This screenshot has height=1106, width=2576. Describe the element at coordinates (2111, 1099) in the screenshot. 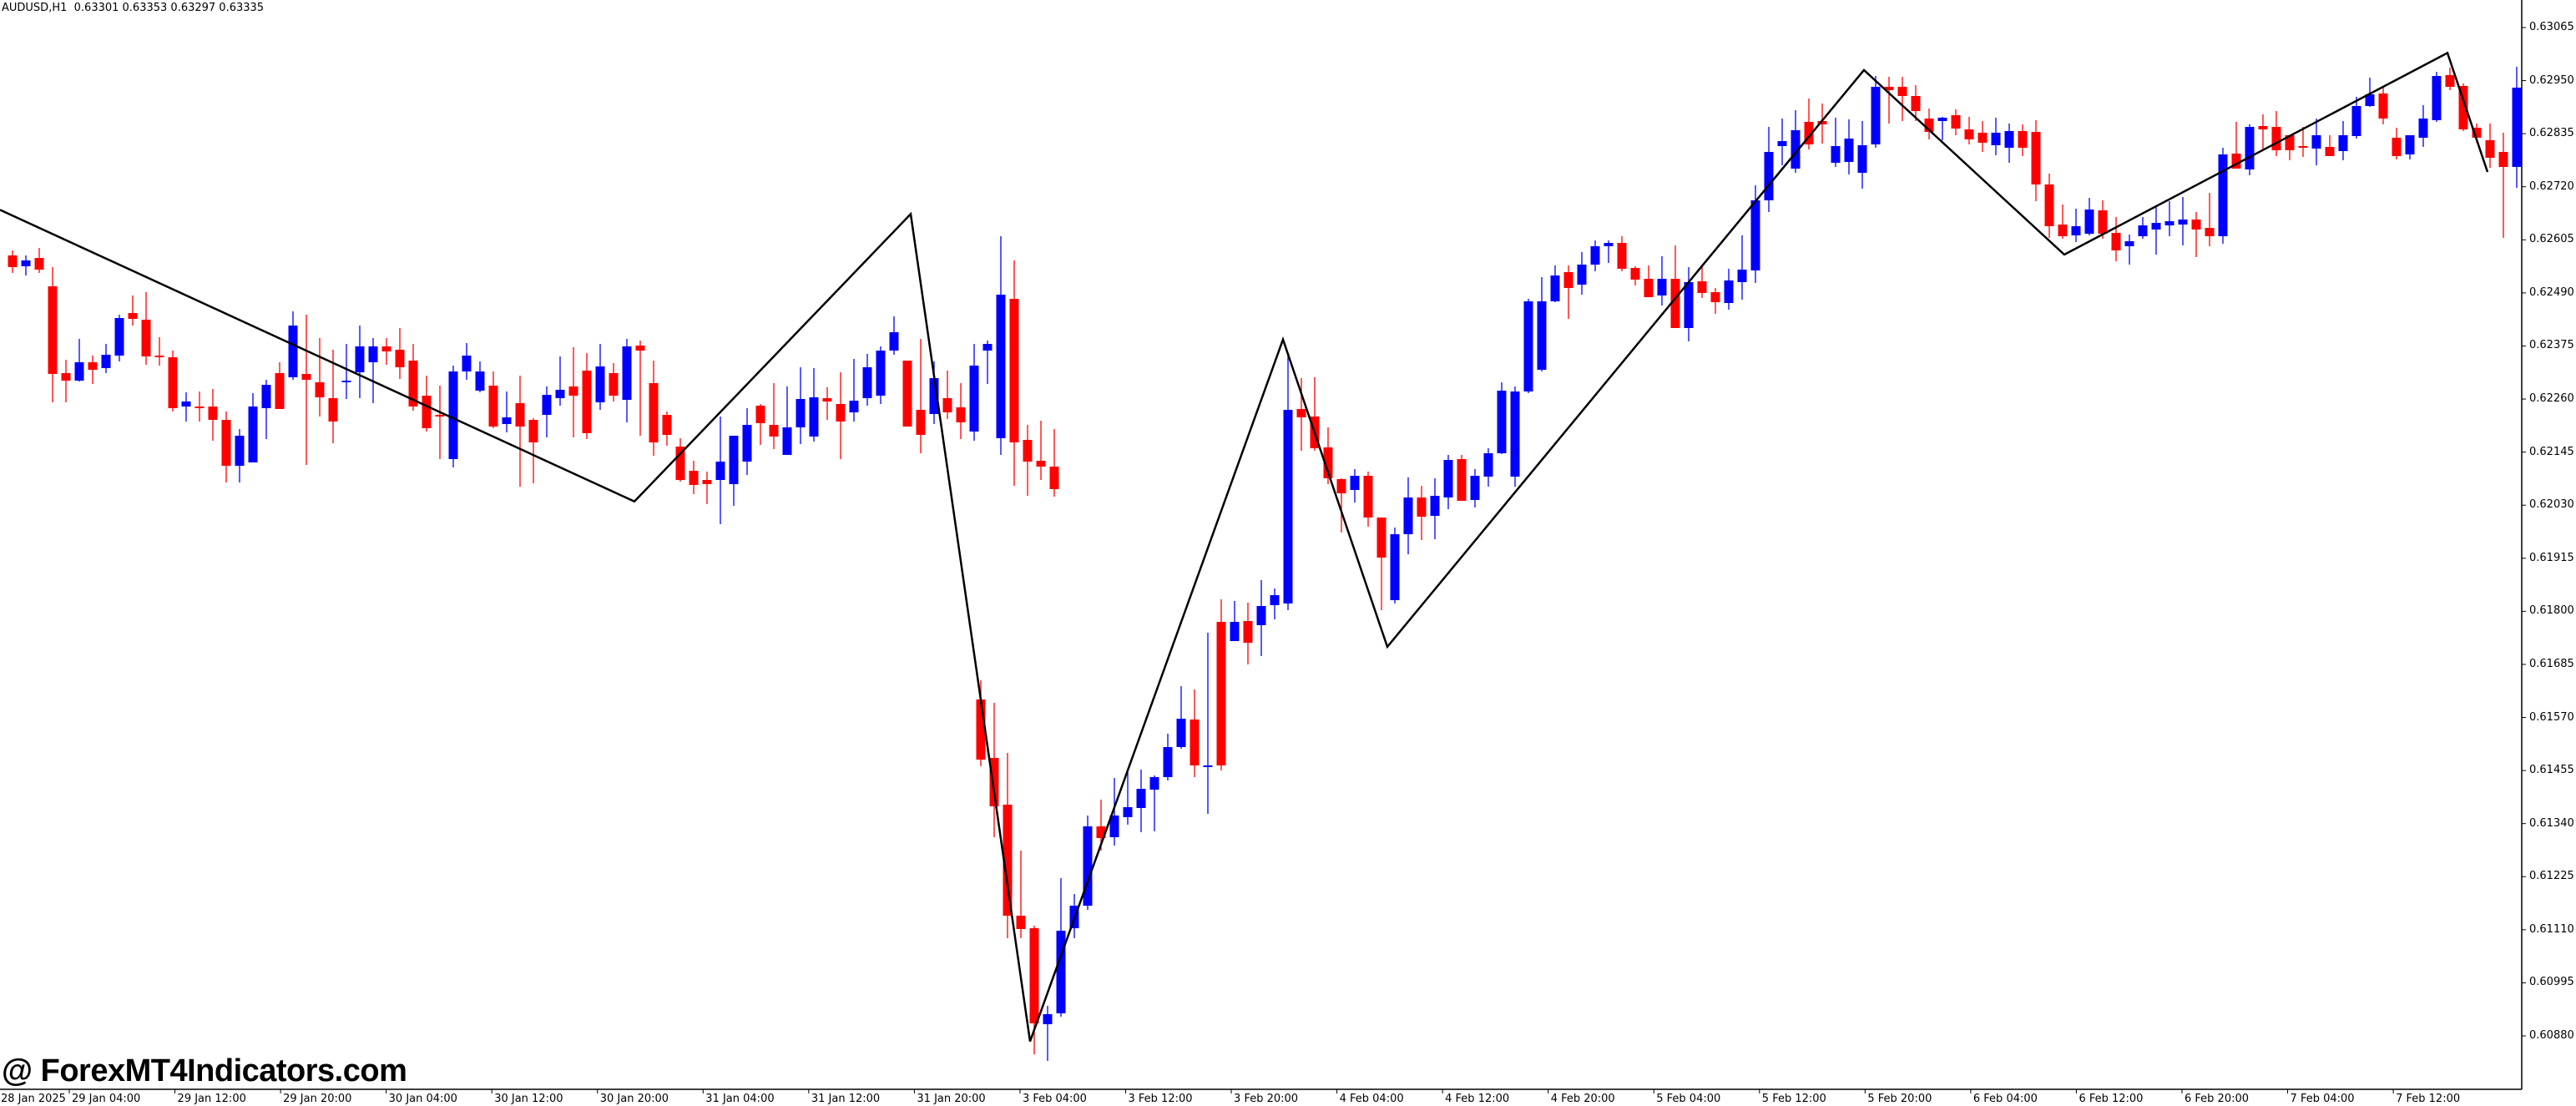

I see `time-axis-label: 6 Feb 12:00` at that location.